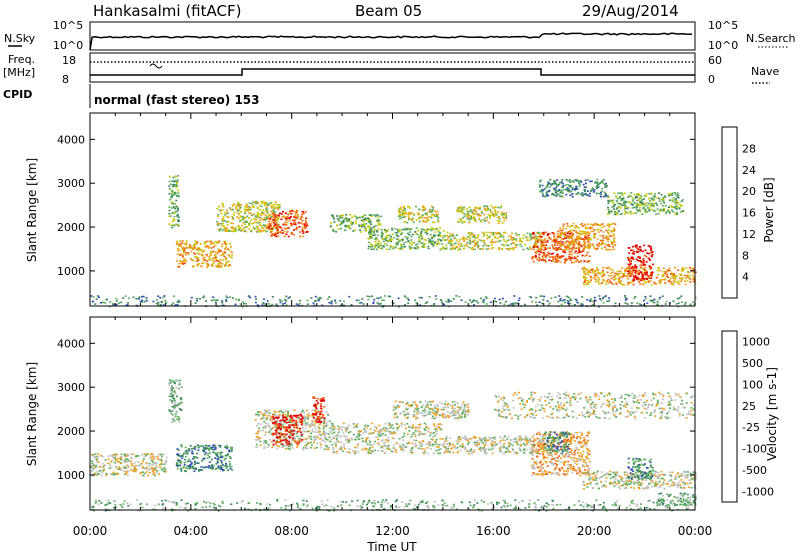  Describe the element at coordinates (177, 100) in the screenshot. I see `cpid-text: normal (fast stereo) 153` at that location.